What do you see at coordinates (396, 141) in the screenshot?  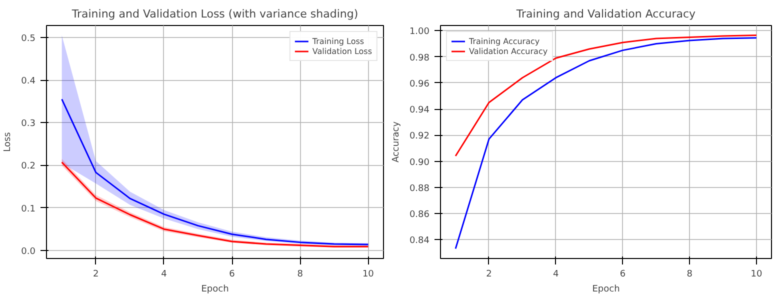 I see `y-axis-title: Accuracy` at bounding box center [396, 141].